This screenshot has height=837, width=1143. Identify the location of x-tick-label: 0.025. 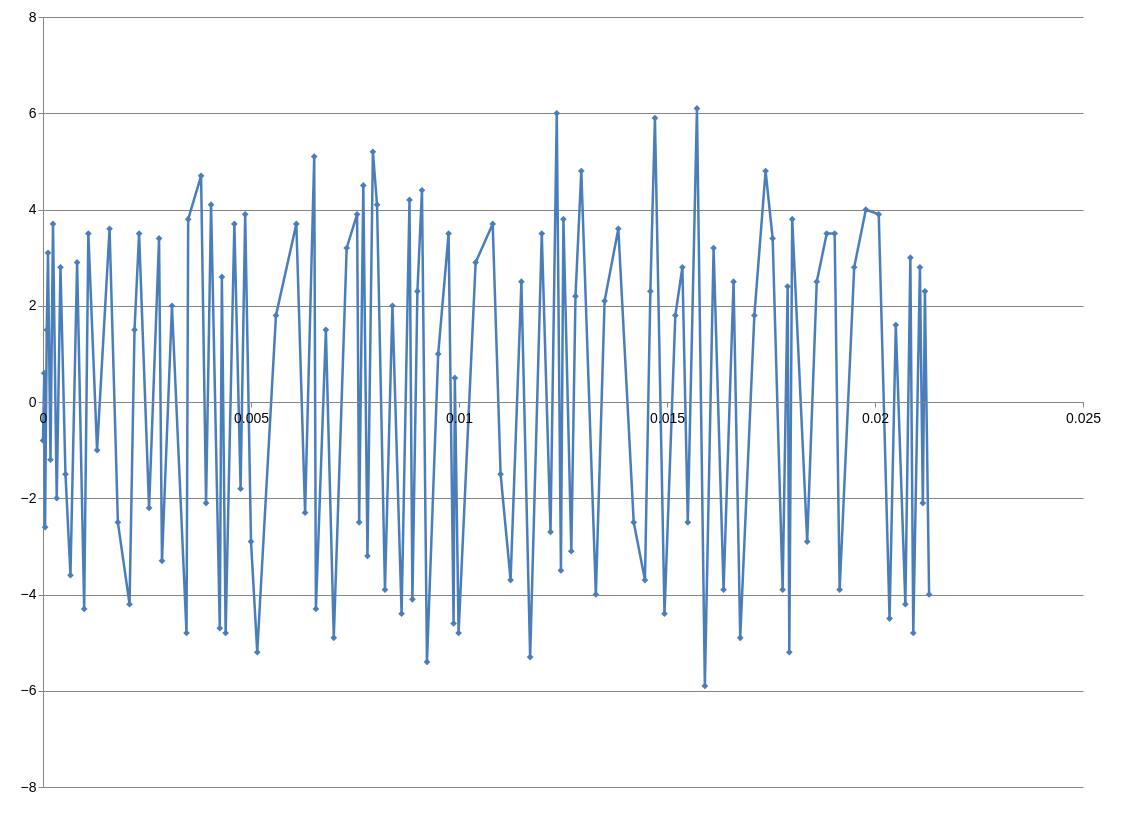
(1083, 417).